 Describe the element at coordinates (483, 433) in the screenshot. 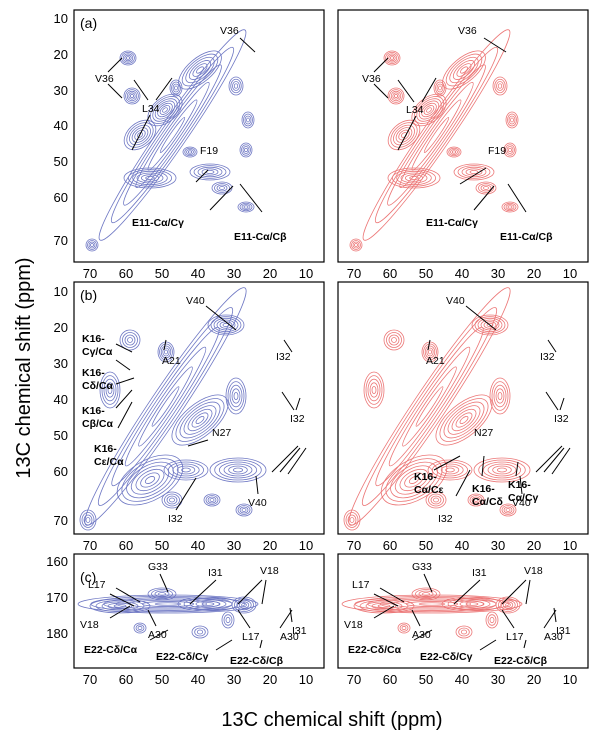

I see `peak-label: N27` at that location.